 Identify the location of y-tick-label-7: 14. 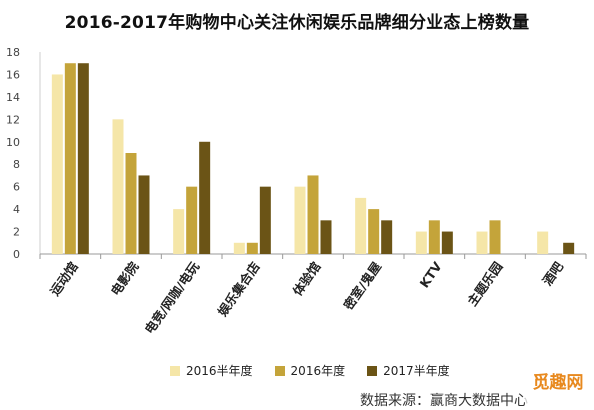
(13, 97).